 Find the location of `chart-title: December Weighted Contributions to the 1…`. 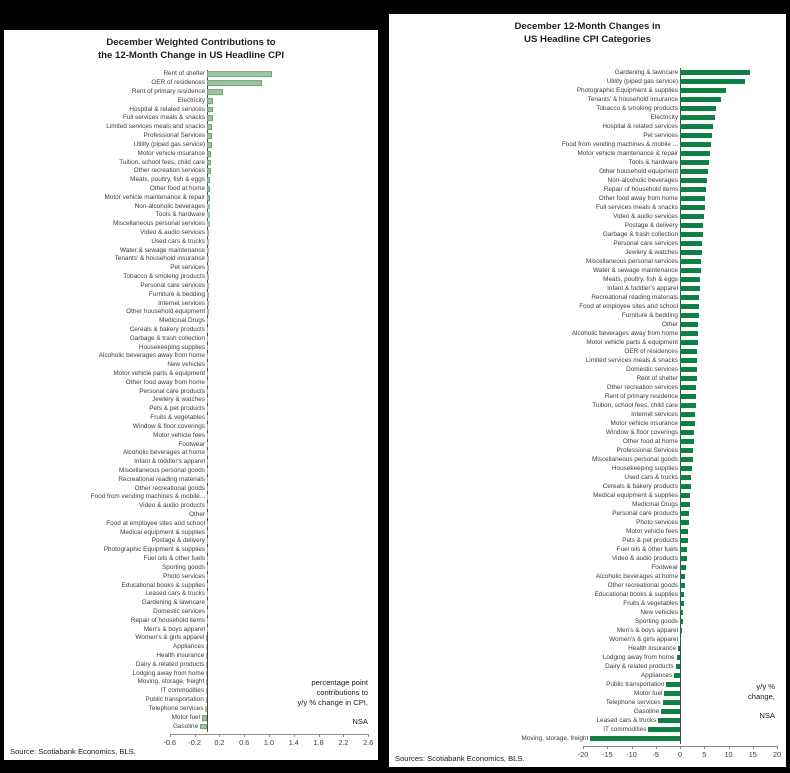

chart-title: December Weighted Contributions to the 1… is located at coordinates (191, 49).